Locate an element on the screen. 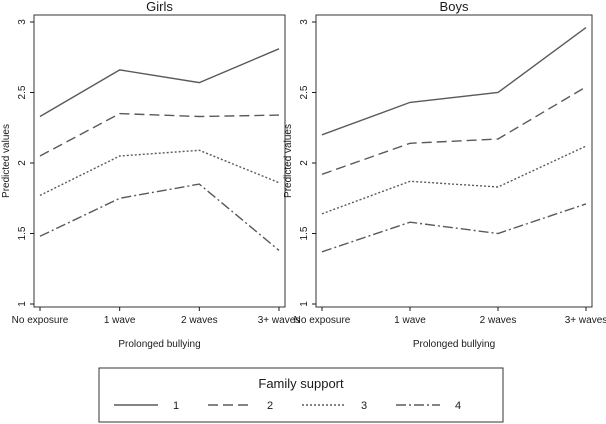 This screenshot has width=606, height=424. legend-entry-4: 4 is located at coordinates (428, 406).